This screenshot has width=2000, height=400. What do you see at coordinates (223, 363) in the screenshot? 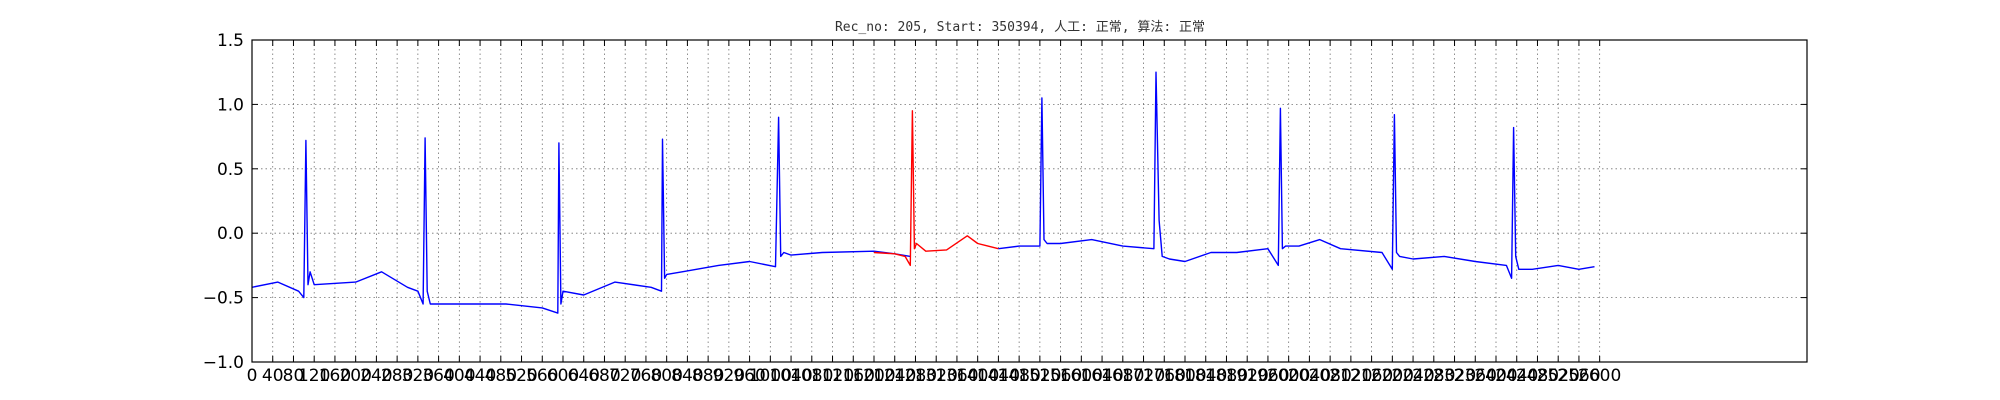
I see `y-tick-label: −1.0` at bounding box center [223, 363].